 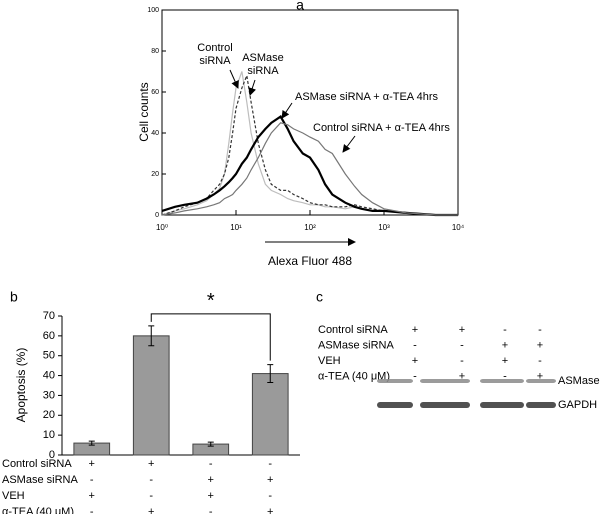 What do you see at coordinates (49, 356) in the screenshot?
I see `y-tick-label: 50` at bounding box center [49, 356].